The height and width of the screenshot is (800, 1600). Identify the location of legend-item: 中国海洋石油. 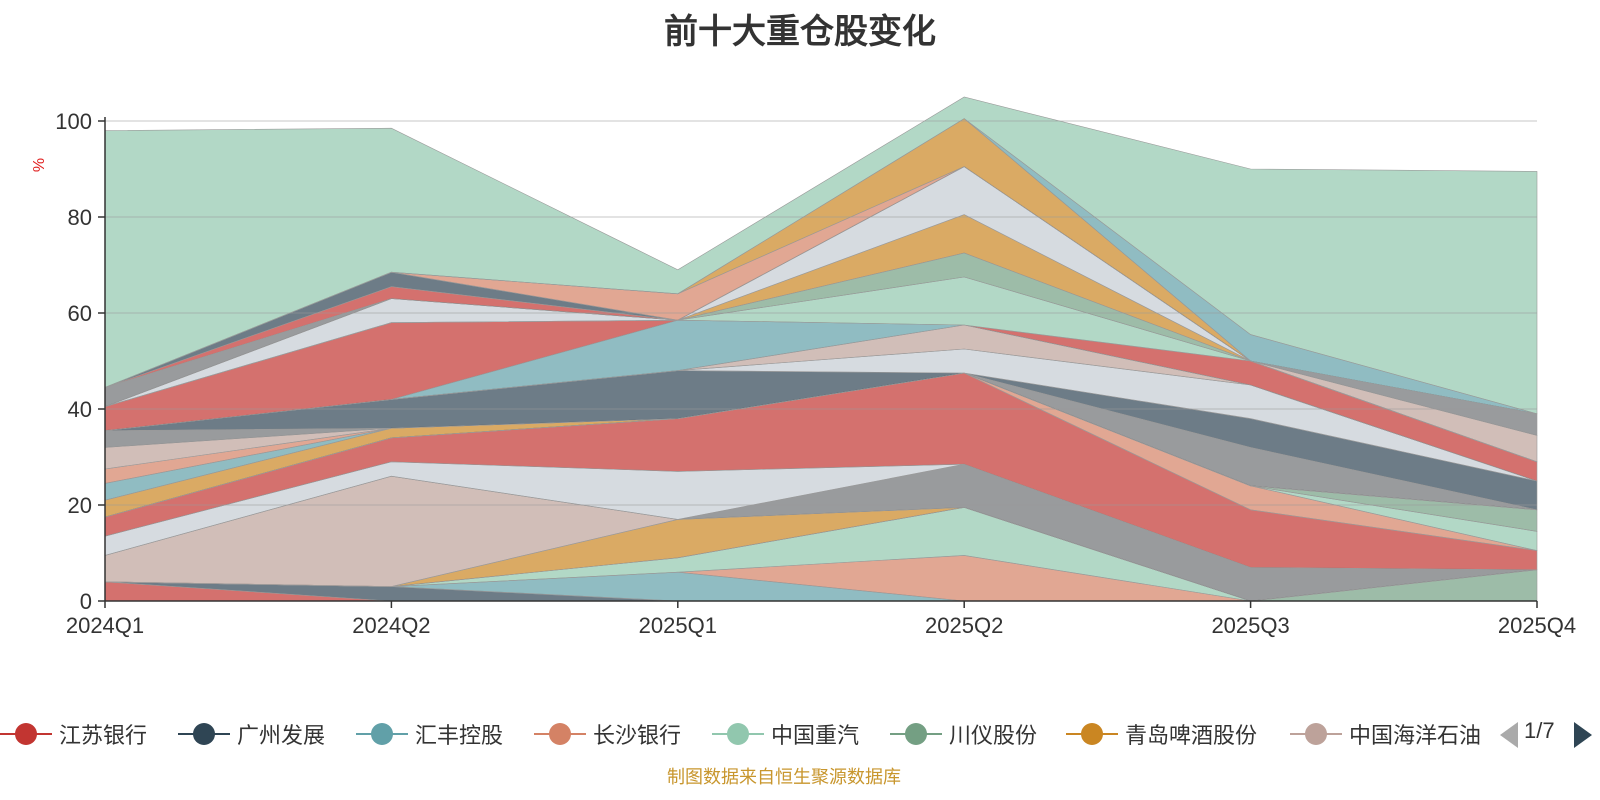
(1385, 734).